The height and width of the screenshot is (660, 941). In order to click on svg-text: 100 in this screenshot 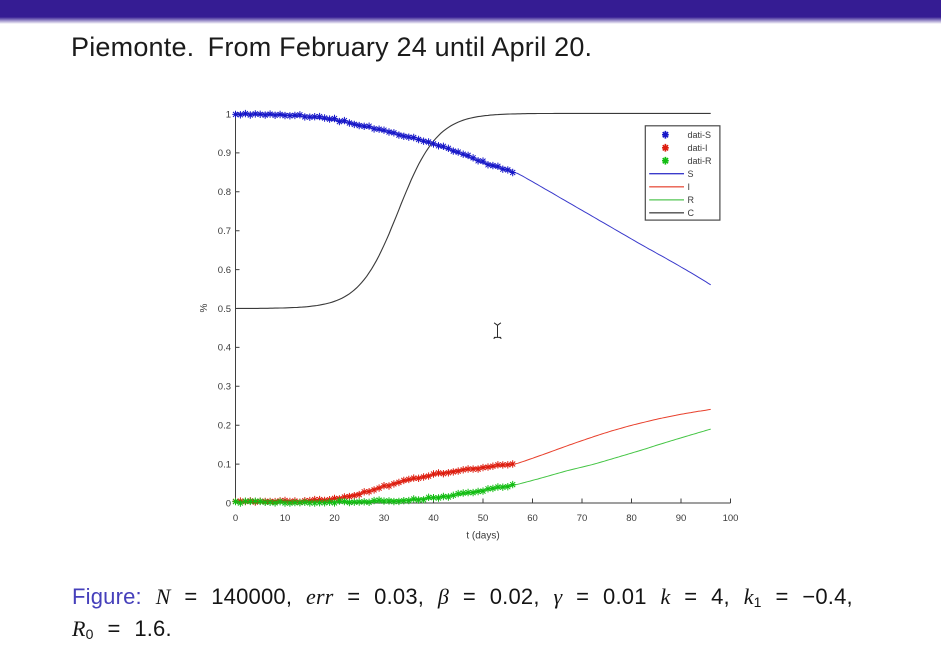, I will do `click(731, 518)`.